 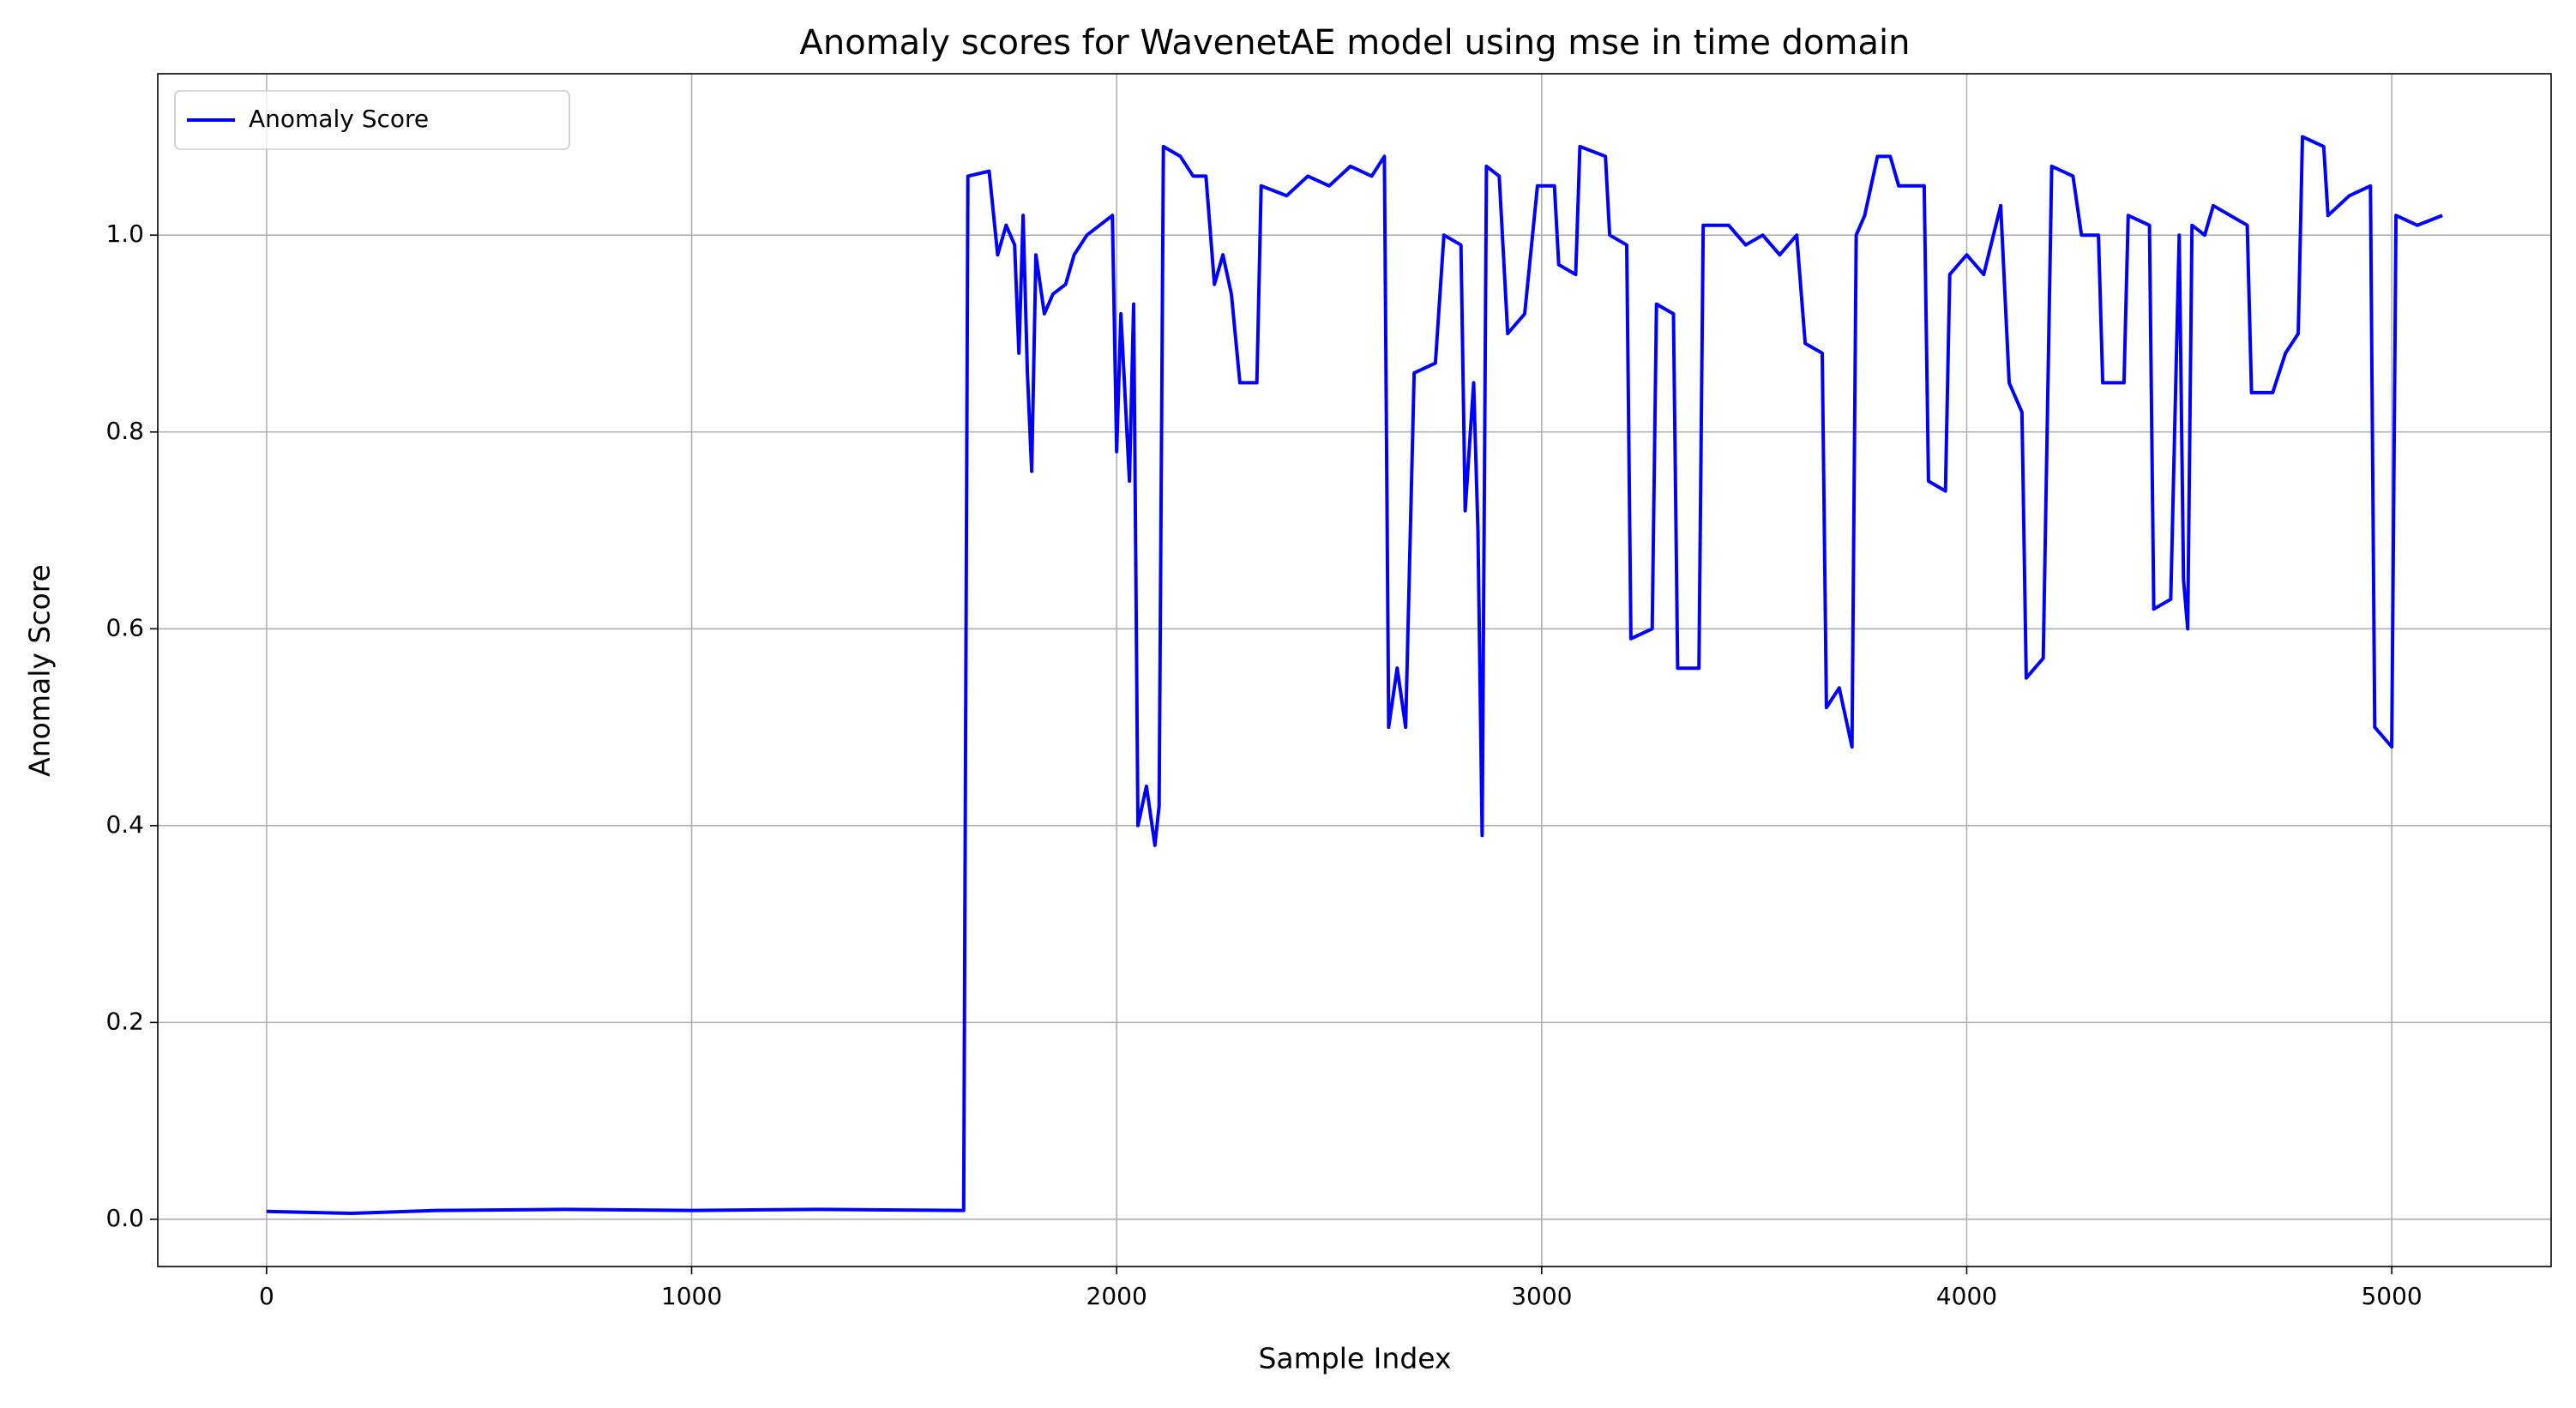 I want to click on x-tick-label: 2000, so click(x=1116, y=1296).